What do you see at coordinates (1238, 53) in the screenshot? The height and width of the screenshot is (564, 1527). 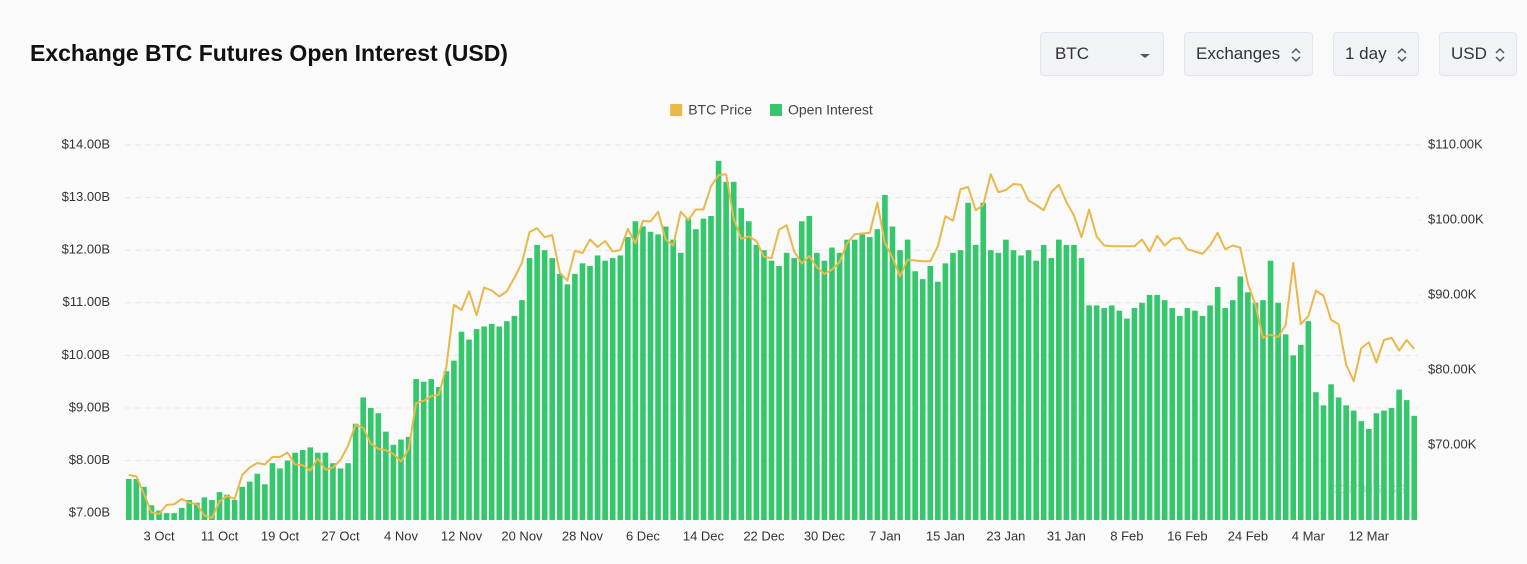 I see `exchange-select-label: Exchanges` at bounding box center [1238, 53].